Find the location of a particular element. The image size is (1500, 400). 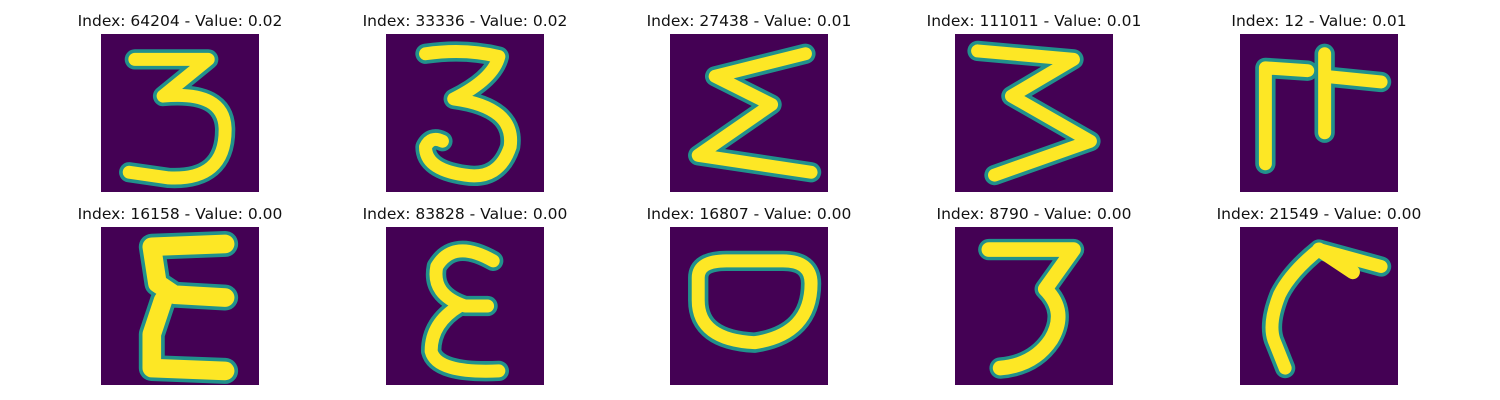

panel-title: Index: 12 - Value: 0.01 is located at coordinates (1319, 21).